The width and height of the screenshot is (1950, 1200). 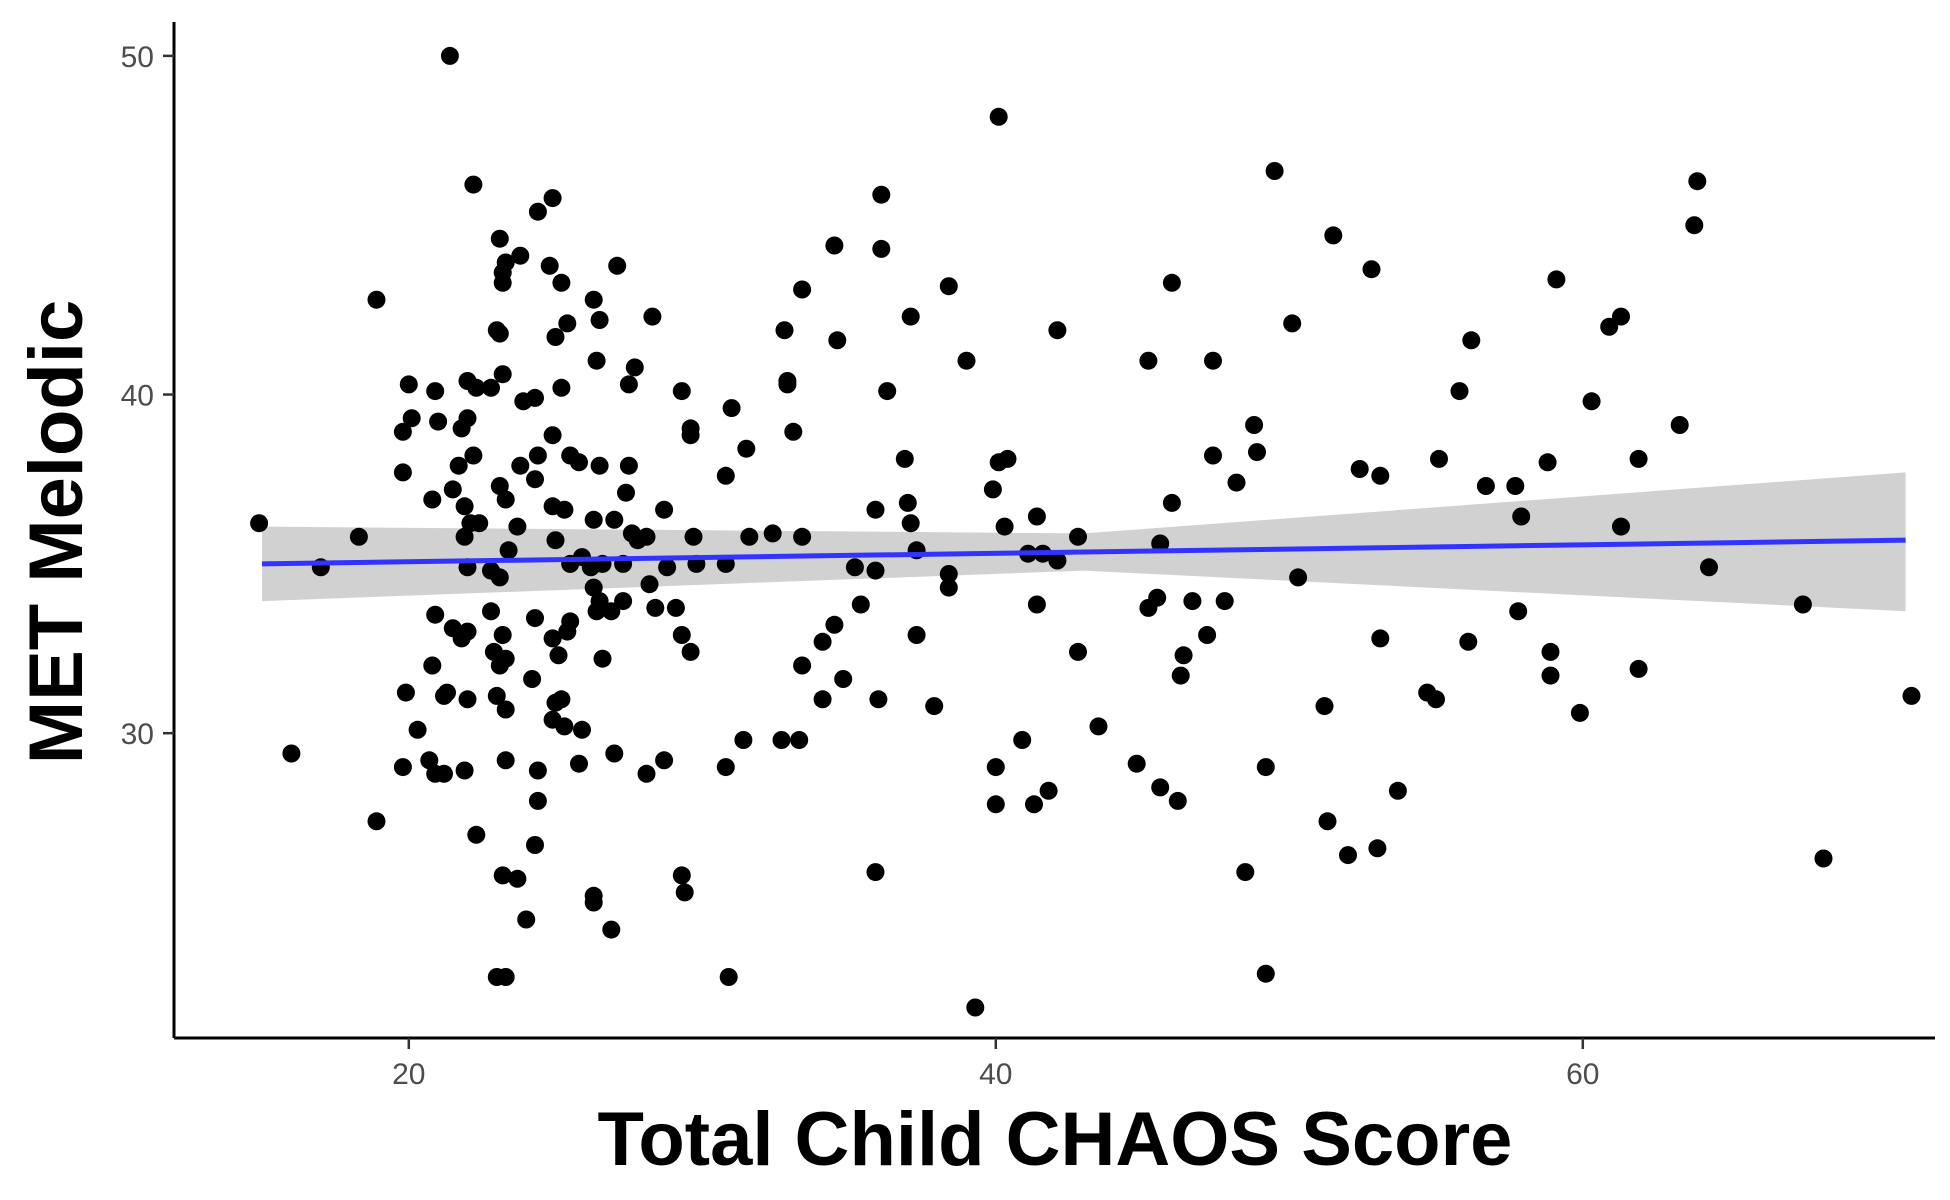 I want to click on y-tick-label: 30, so click(x=137, y=734).